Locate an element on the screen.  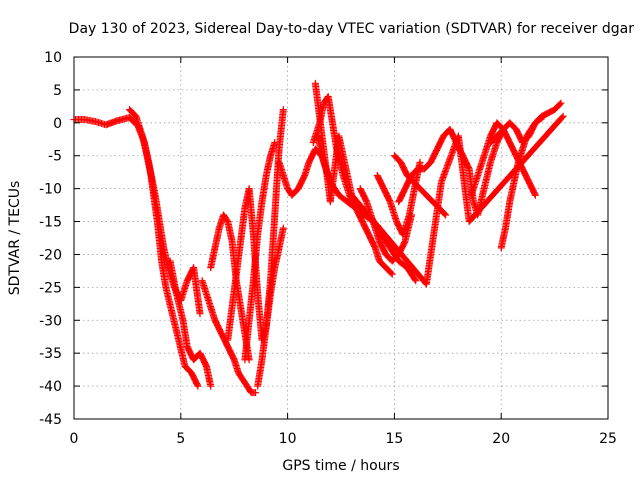
y-tick-label: -25 is located at coordinates (50, 288).